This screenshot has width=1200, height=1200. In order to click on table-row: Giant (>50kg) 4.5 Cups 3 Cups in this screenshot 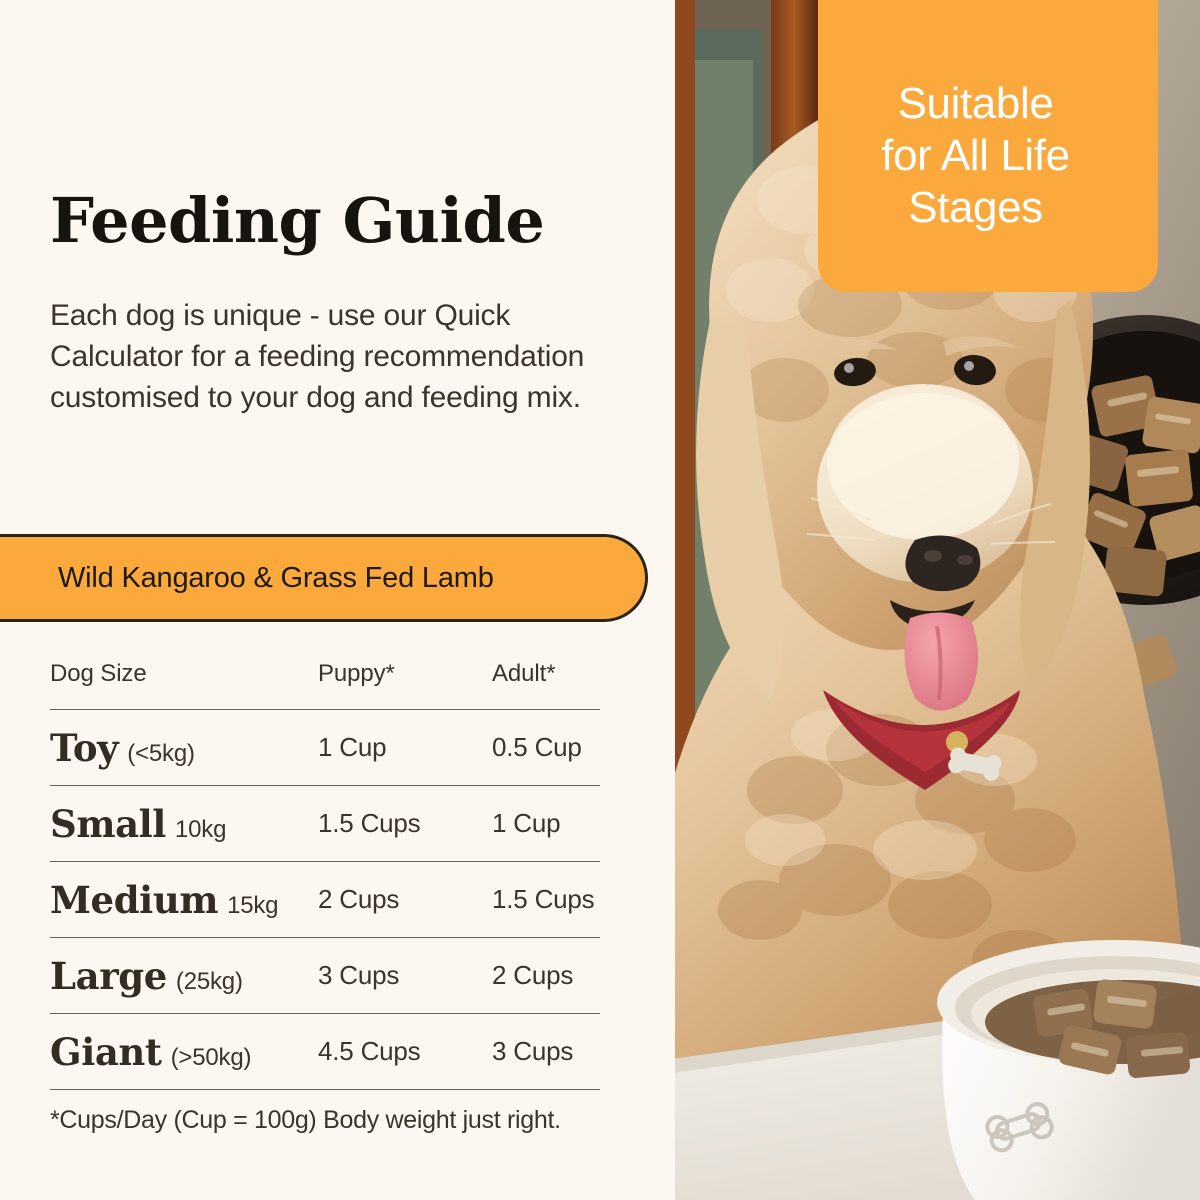, I will do `click(325, 1052)`.